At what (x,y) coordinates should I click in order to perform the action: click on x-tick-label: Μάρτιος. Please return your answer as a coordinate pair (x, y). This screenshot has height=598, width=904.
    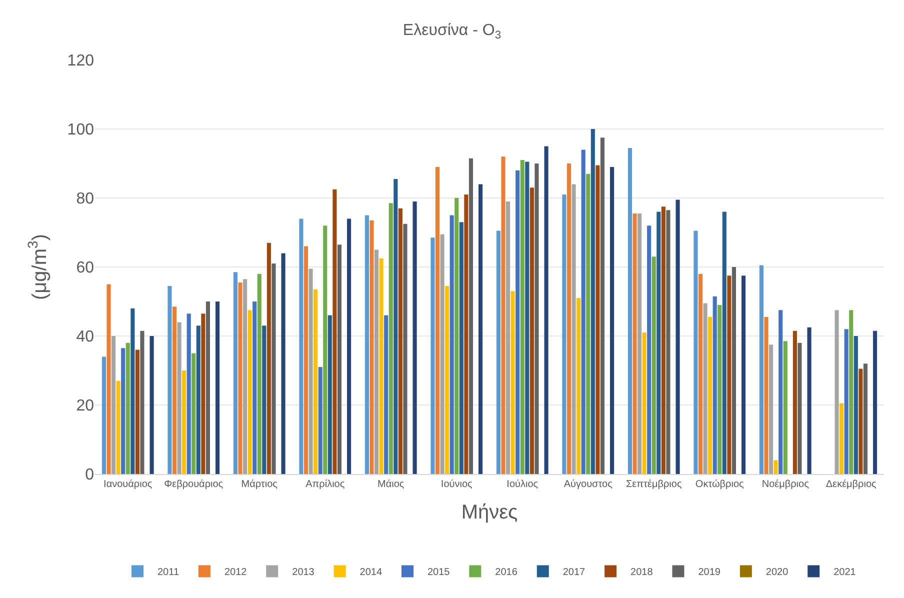
    Looking at the image, I should click on (259, 484).